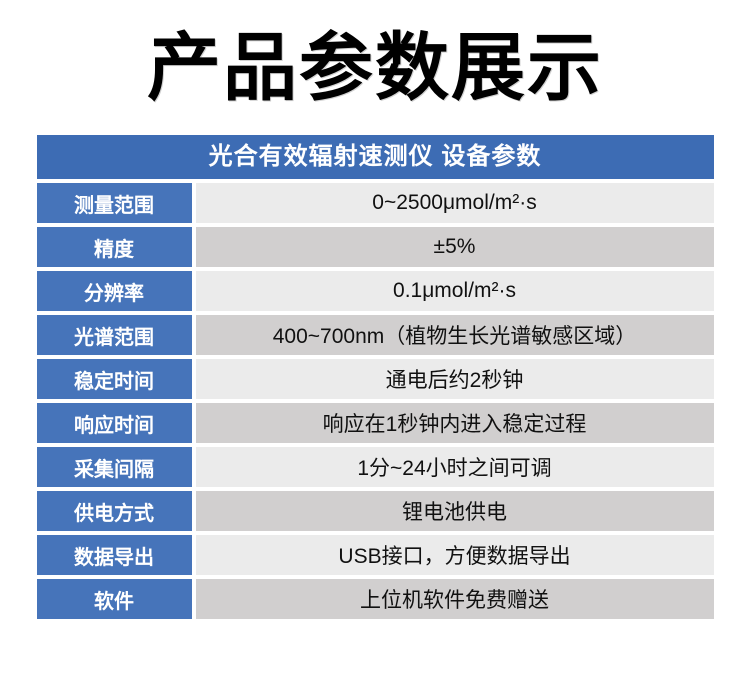 This screenshot has height=682, width=750. What do you see at coordinates (114, 335) in the screenshot?
I see `row-label: 光谱范围` at bounding box center [114, 335].